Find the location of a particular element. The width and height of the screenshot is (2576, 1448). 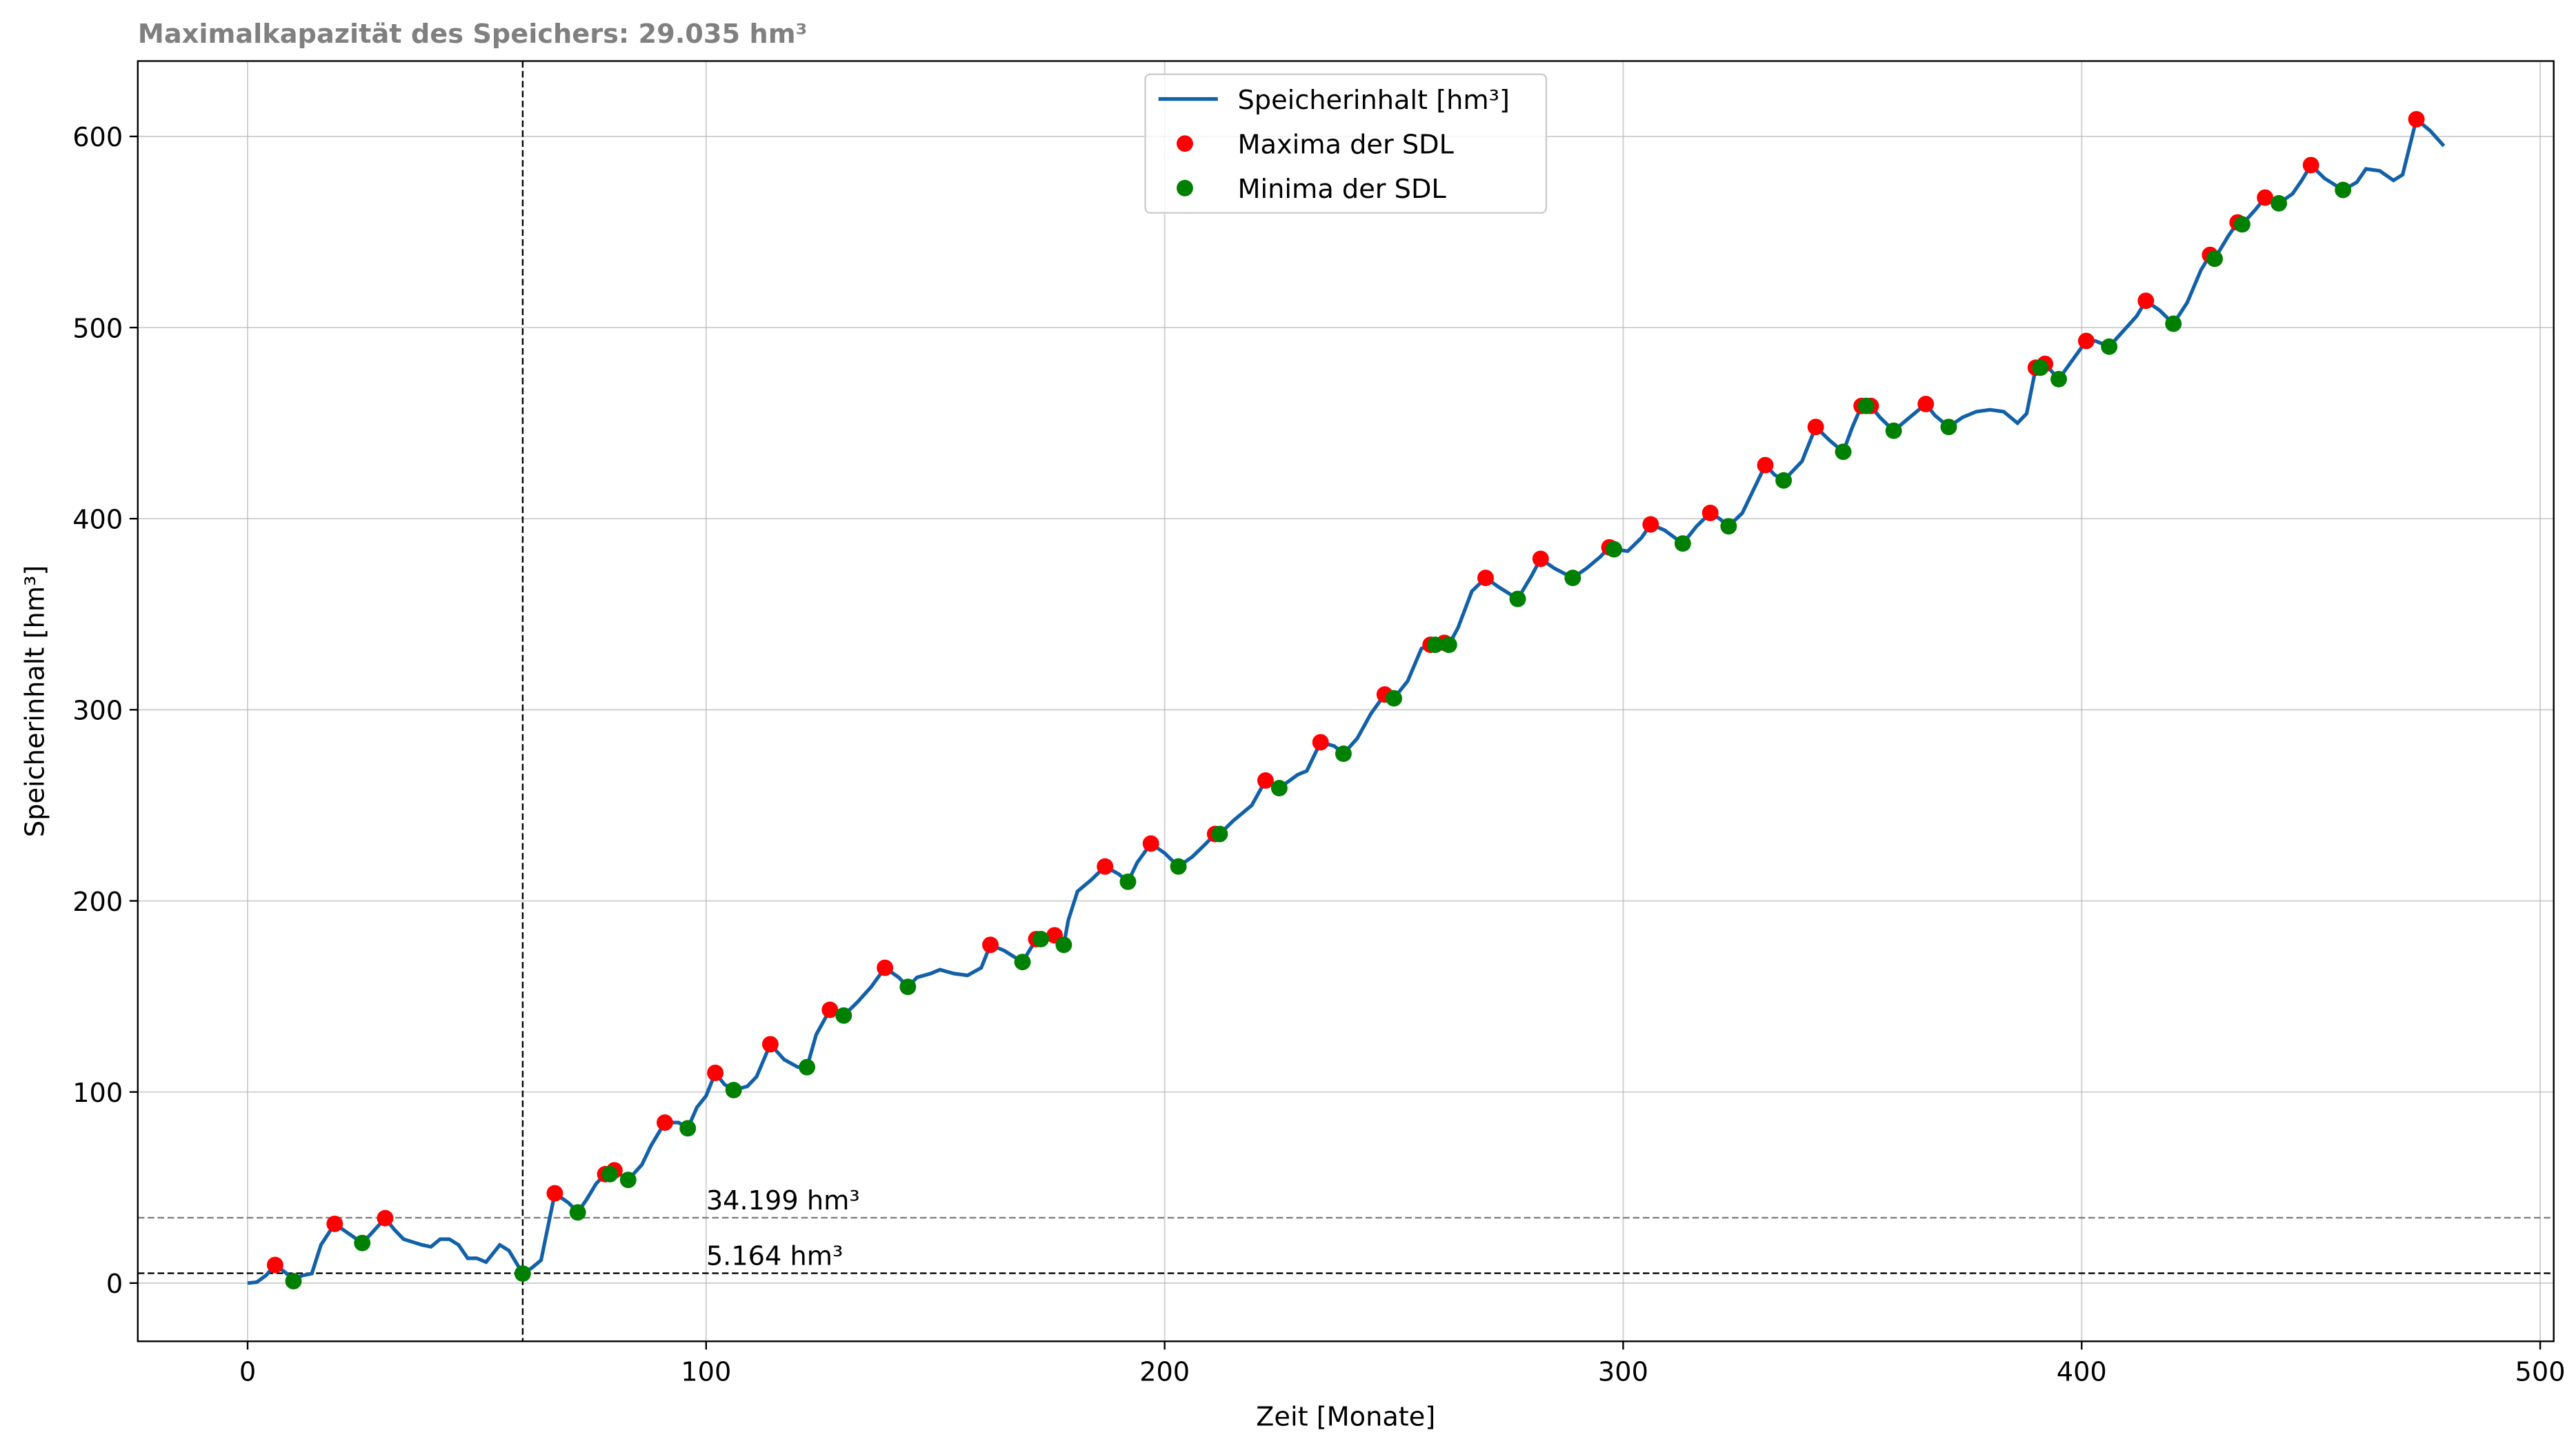

reference-label: 5.164 hm³ is located at coordinates (774, 1257).